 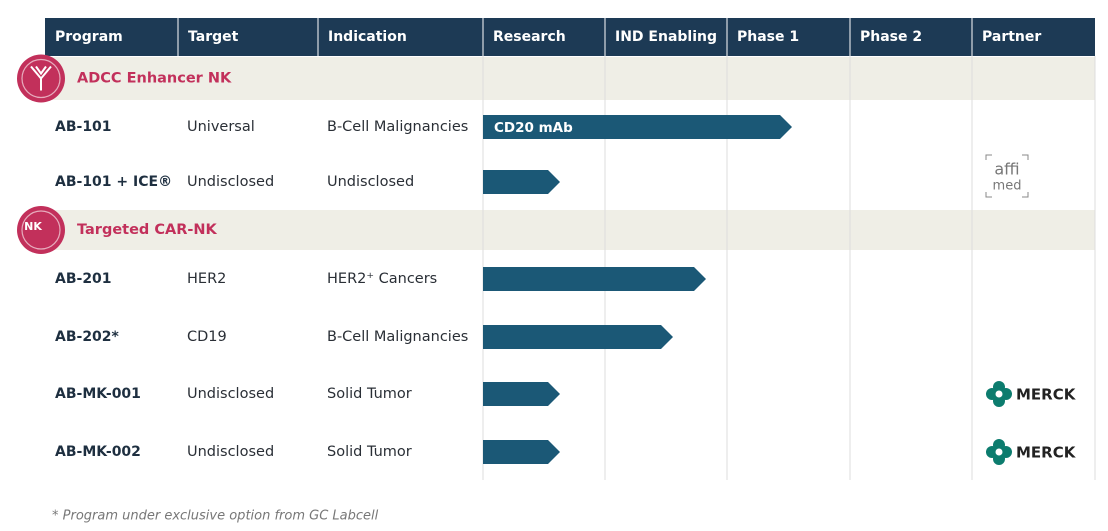 I want to click on header-bar, so click(x=570, y=37).